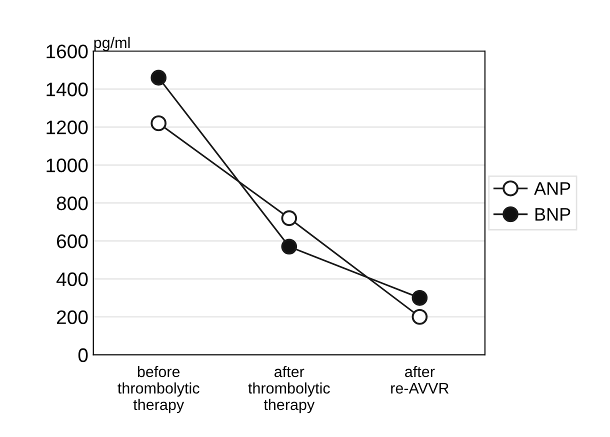  Describe the element at coordinates (552, 188) in the screenshot. I see `legend-label: ANP` at that location.